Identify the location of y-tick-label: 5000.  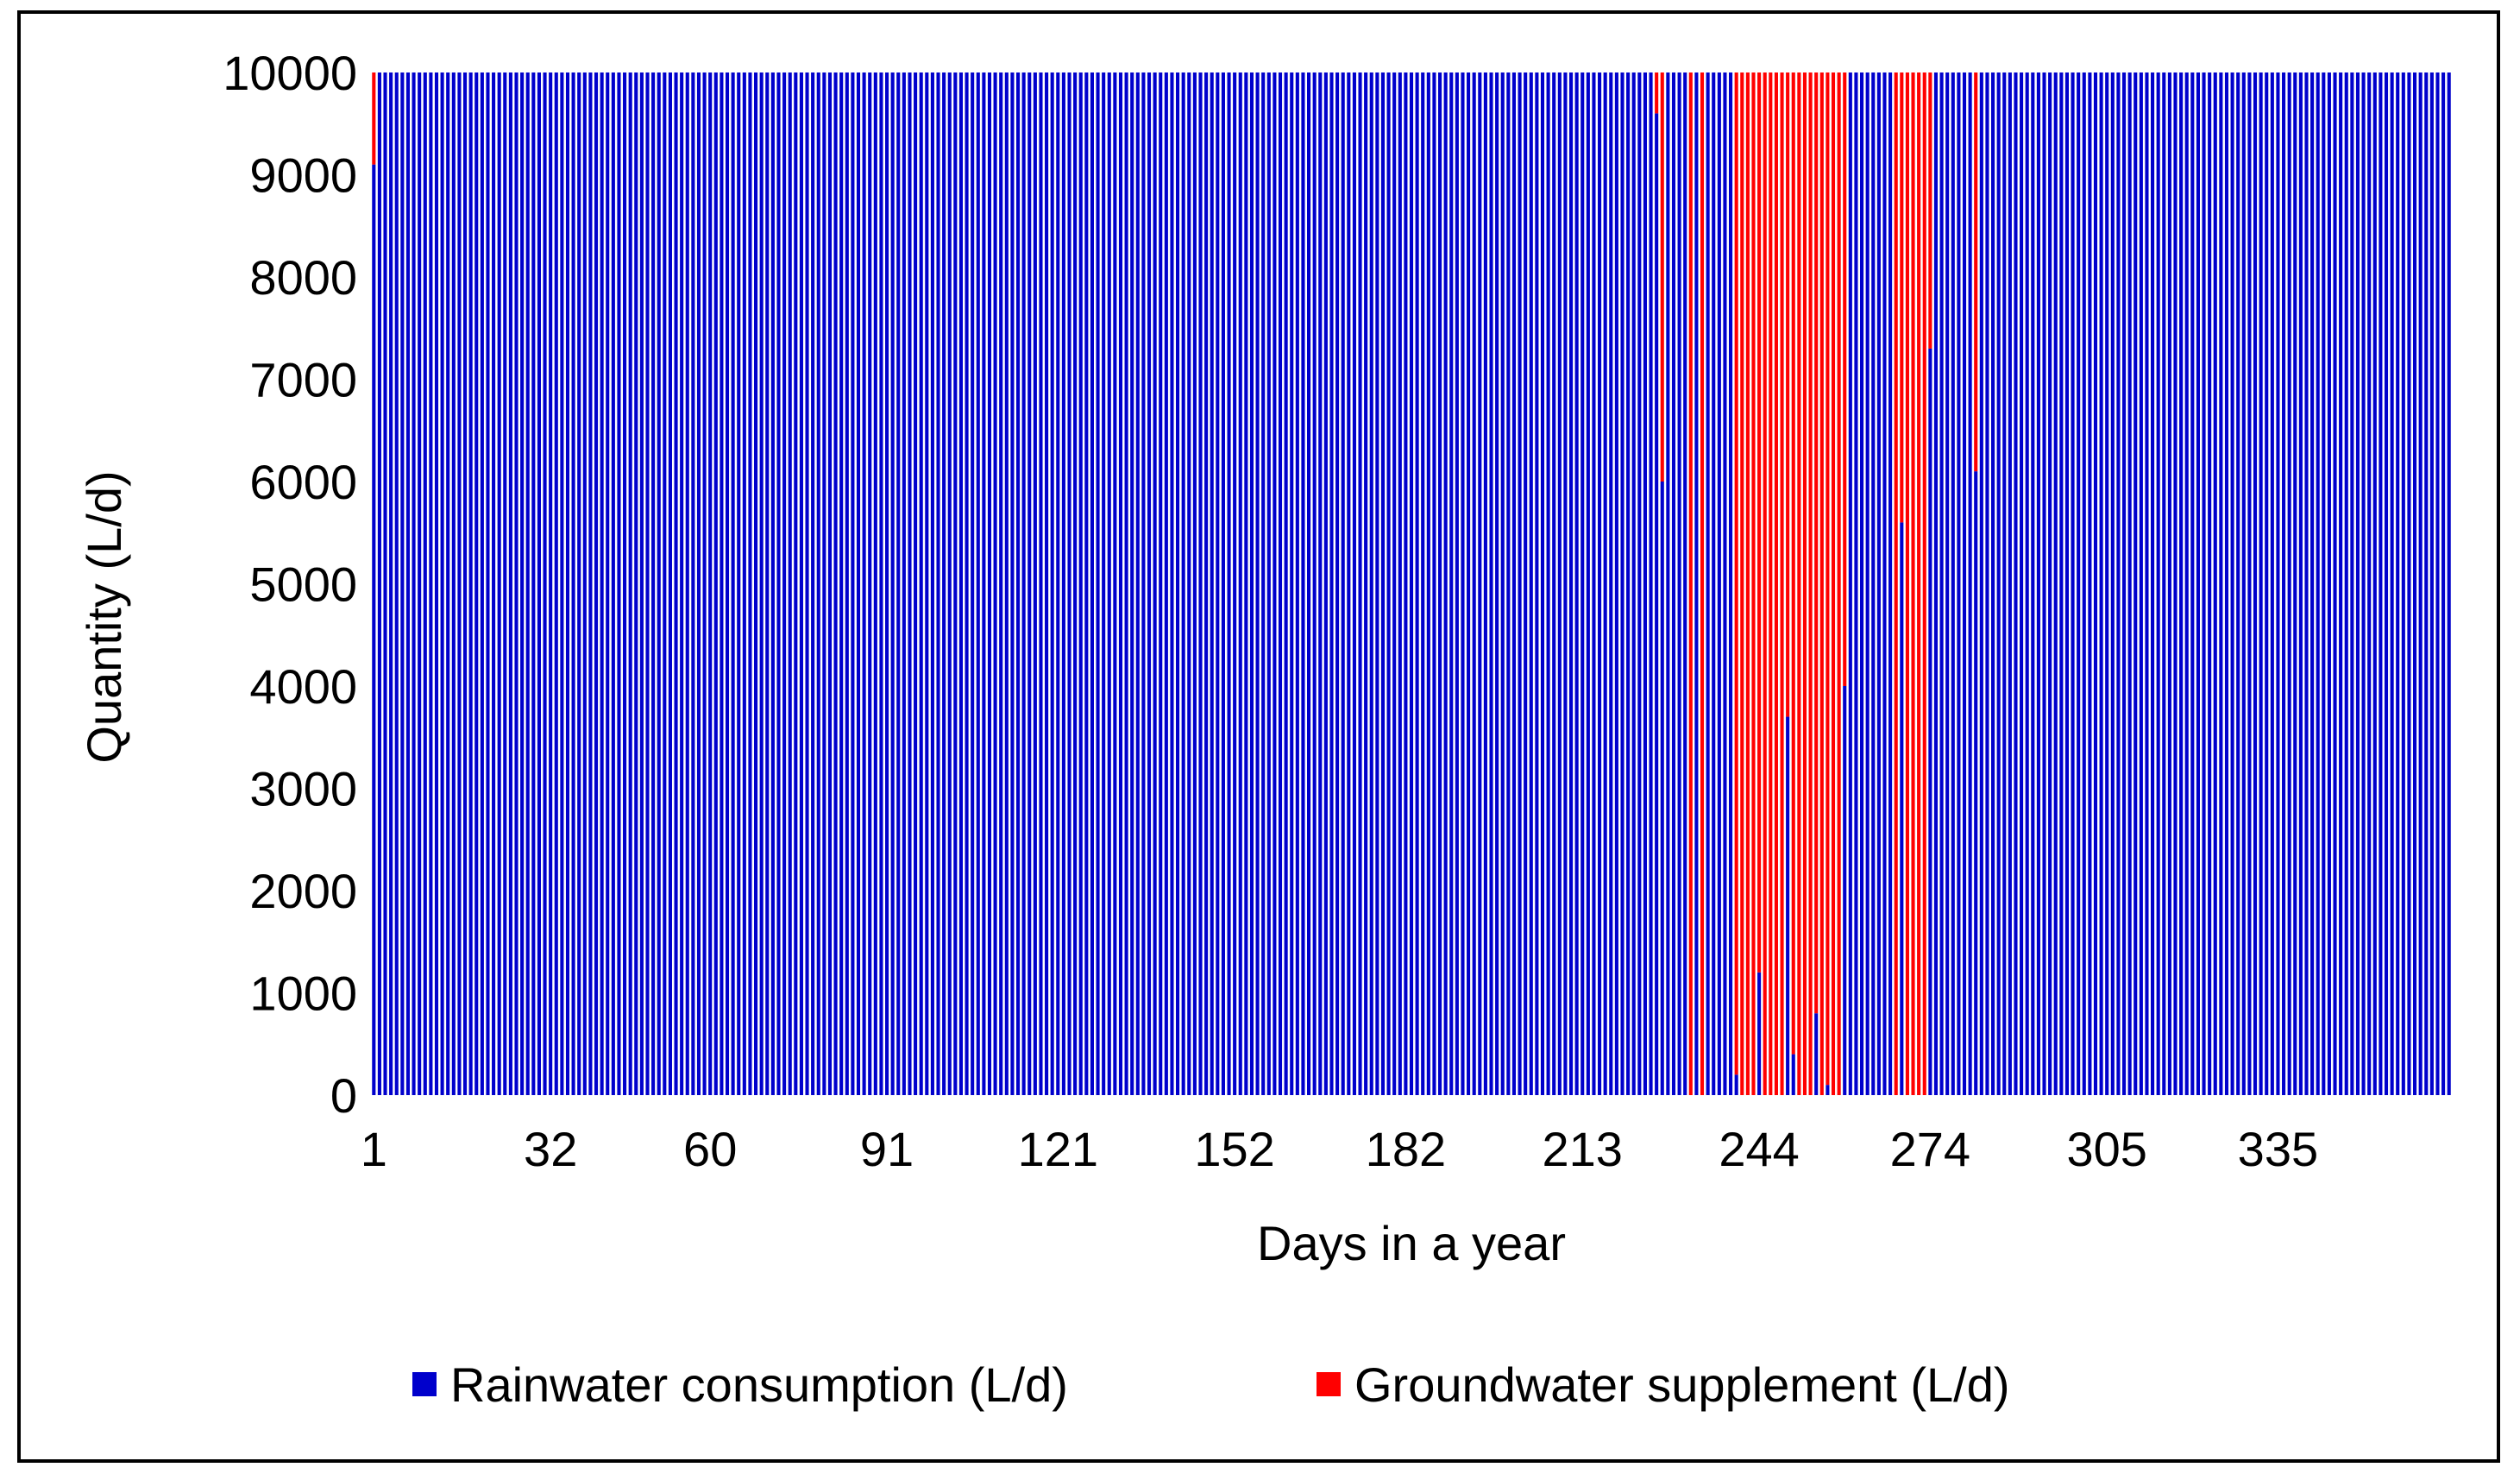
(303, 585).